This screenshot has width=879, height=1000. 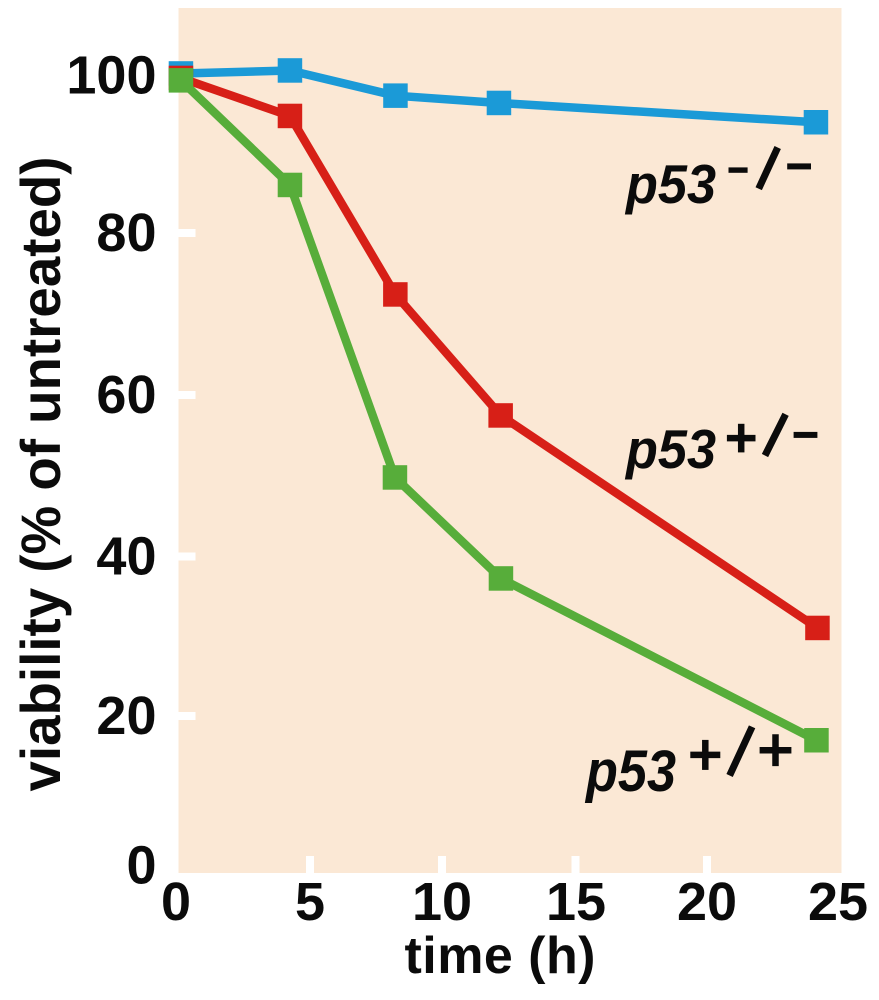 What do you see at coordinates (838, 902) in the screenshot?
I see `svg-text: 25` at bounding box center [838, 902].